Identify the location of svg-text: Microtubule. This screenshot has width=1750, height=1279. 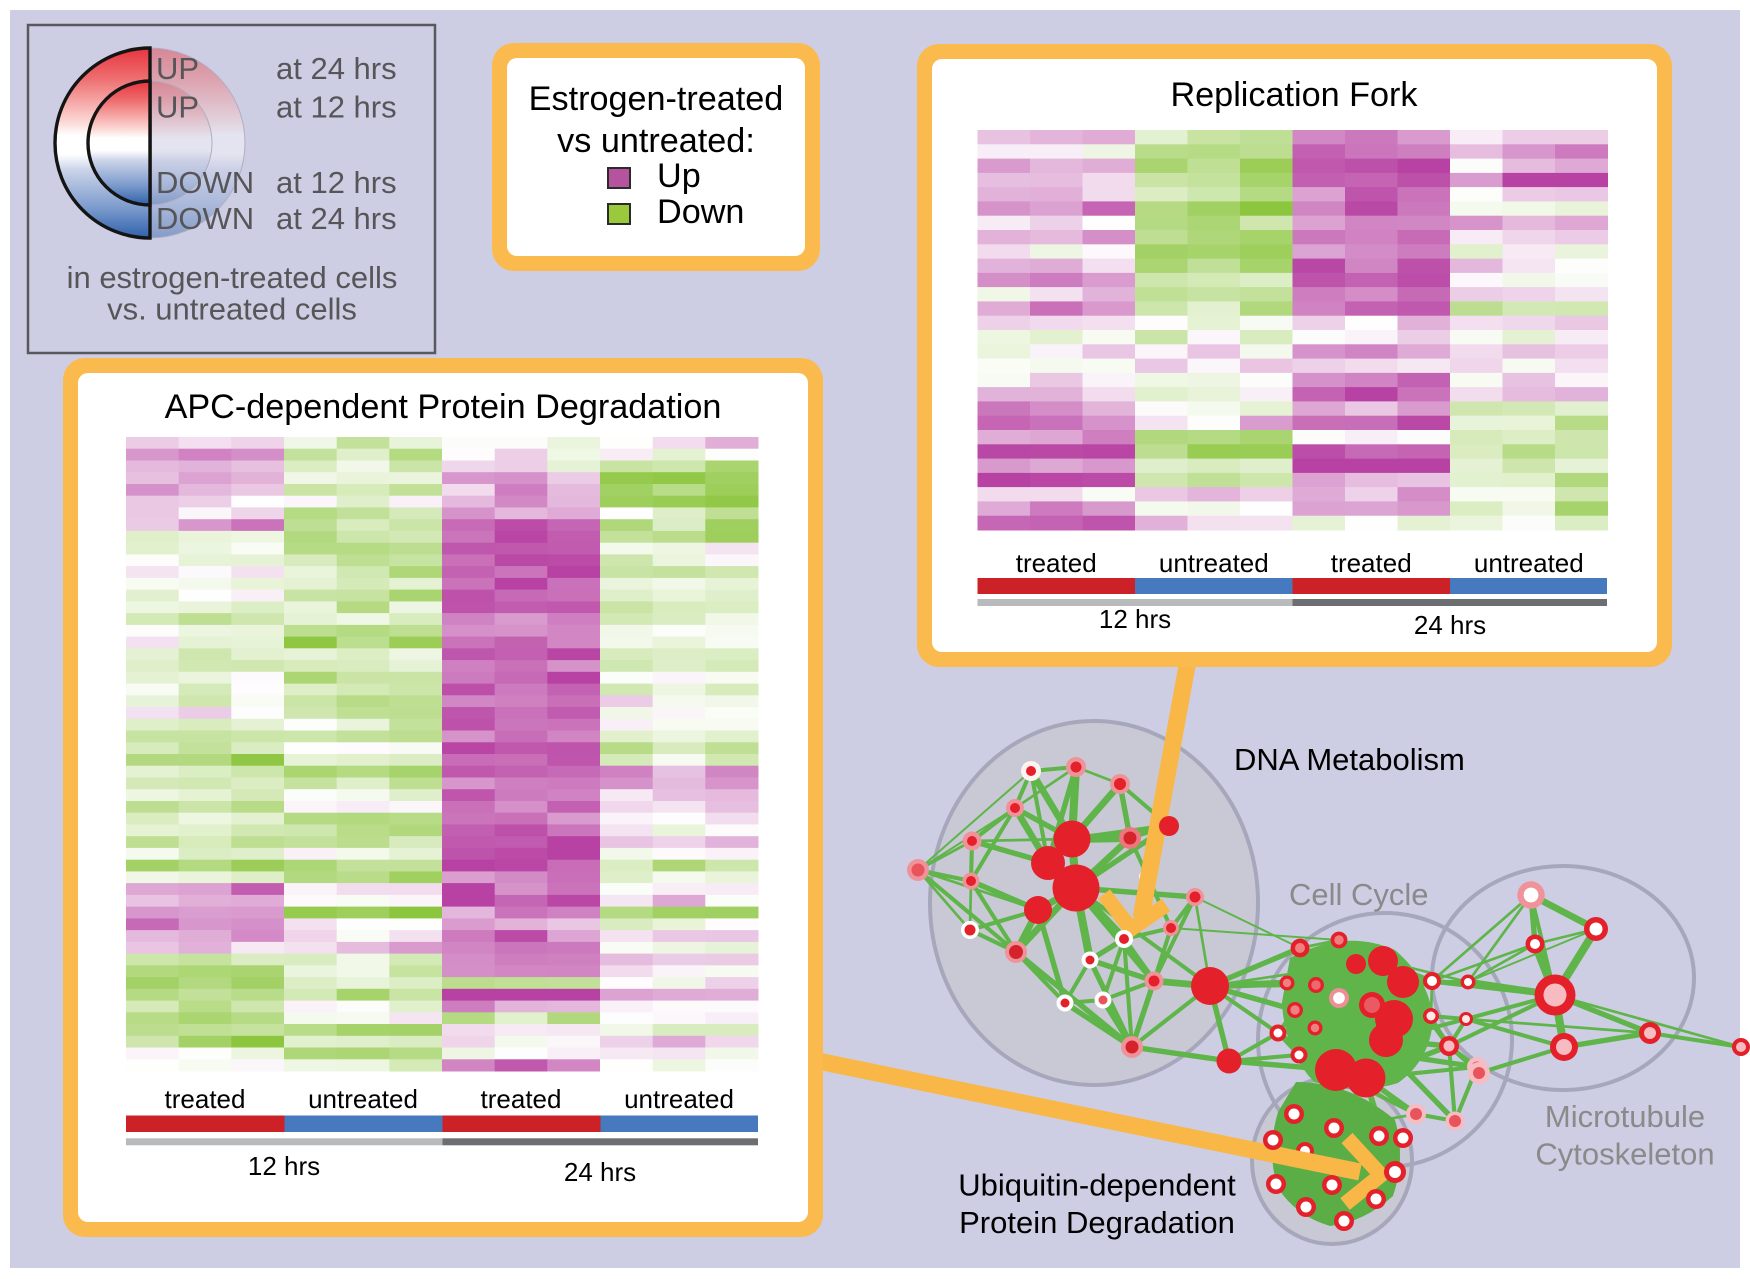
(1625, 1116).